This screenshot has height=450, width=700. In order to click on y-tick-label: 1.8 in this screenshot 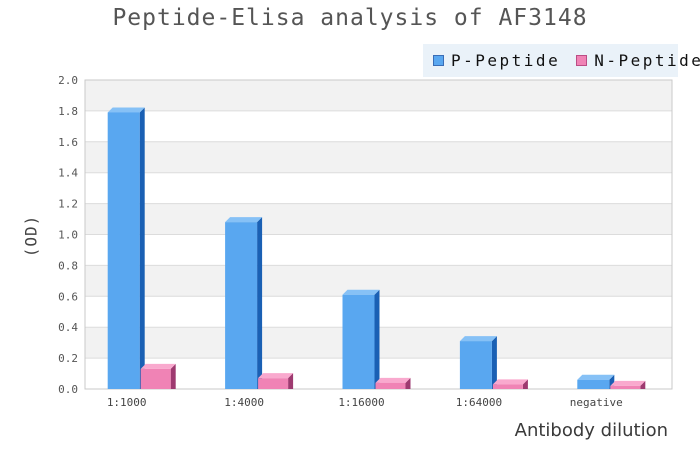, I will do `click(68, 111)`.